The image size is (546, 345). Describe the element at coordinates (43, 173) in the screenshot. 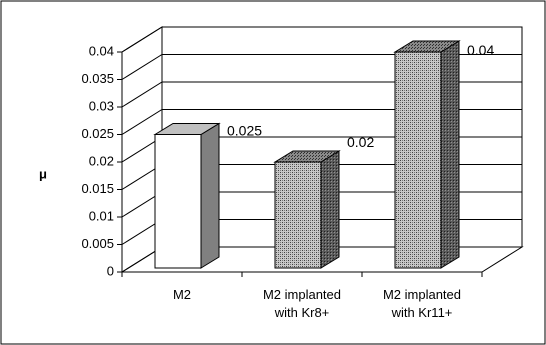

I see `y-axis-title: μ` at that location.